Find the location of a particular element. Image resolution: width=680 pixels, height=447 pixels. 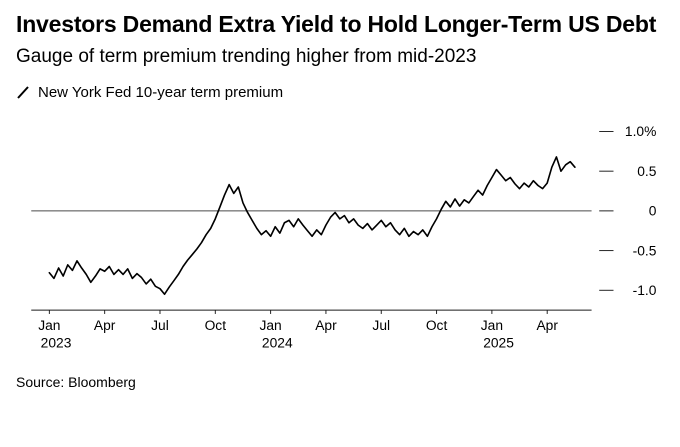

y-axis-tick-label: -1.0 is located at coordinates (645, 290).